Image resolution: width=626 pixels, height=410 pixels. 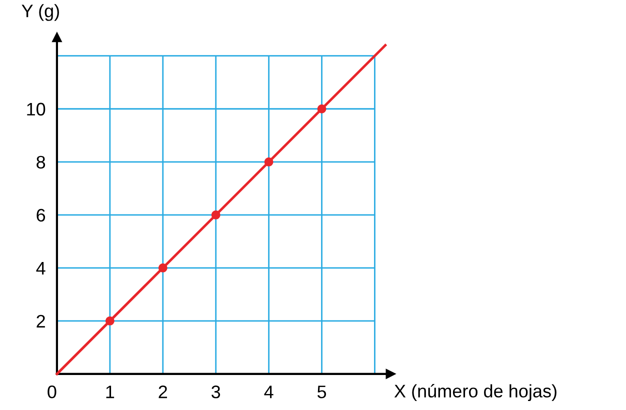 I want to click on y-tick-label: 10, so click(x=36, y=109).